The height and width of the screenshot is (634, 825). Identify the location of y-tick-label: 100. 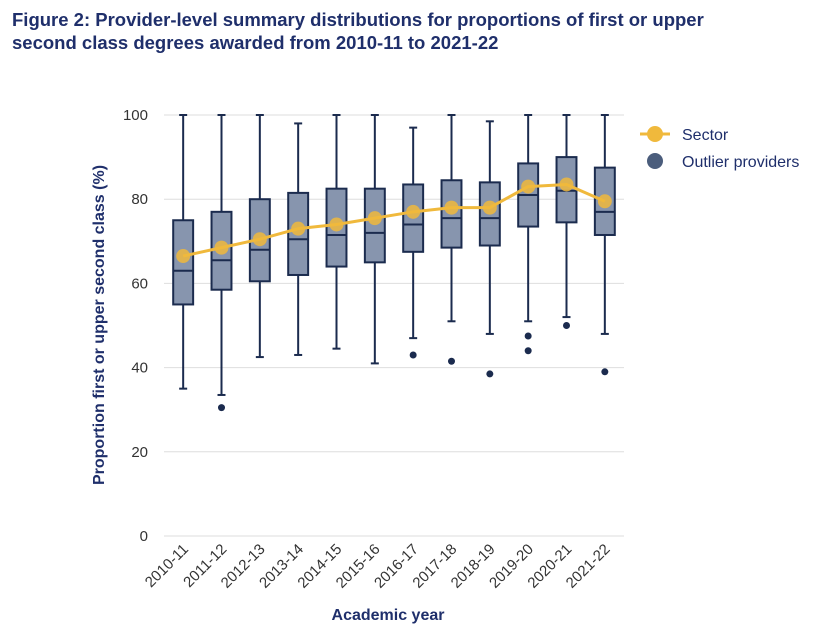
(135, 115).